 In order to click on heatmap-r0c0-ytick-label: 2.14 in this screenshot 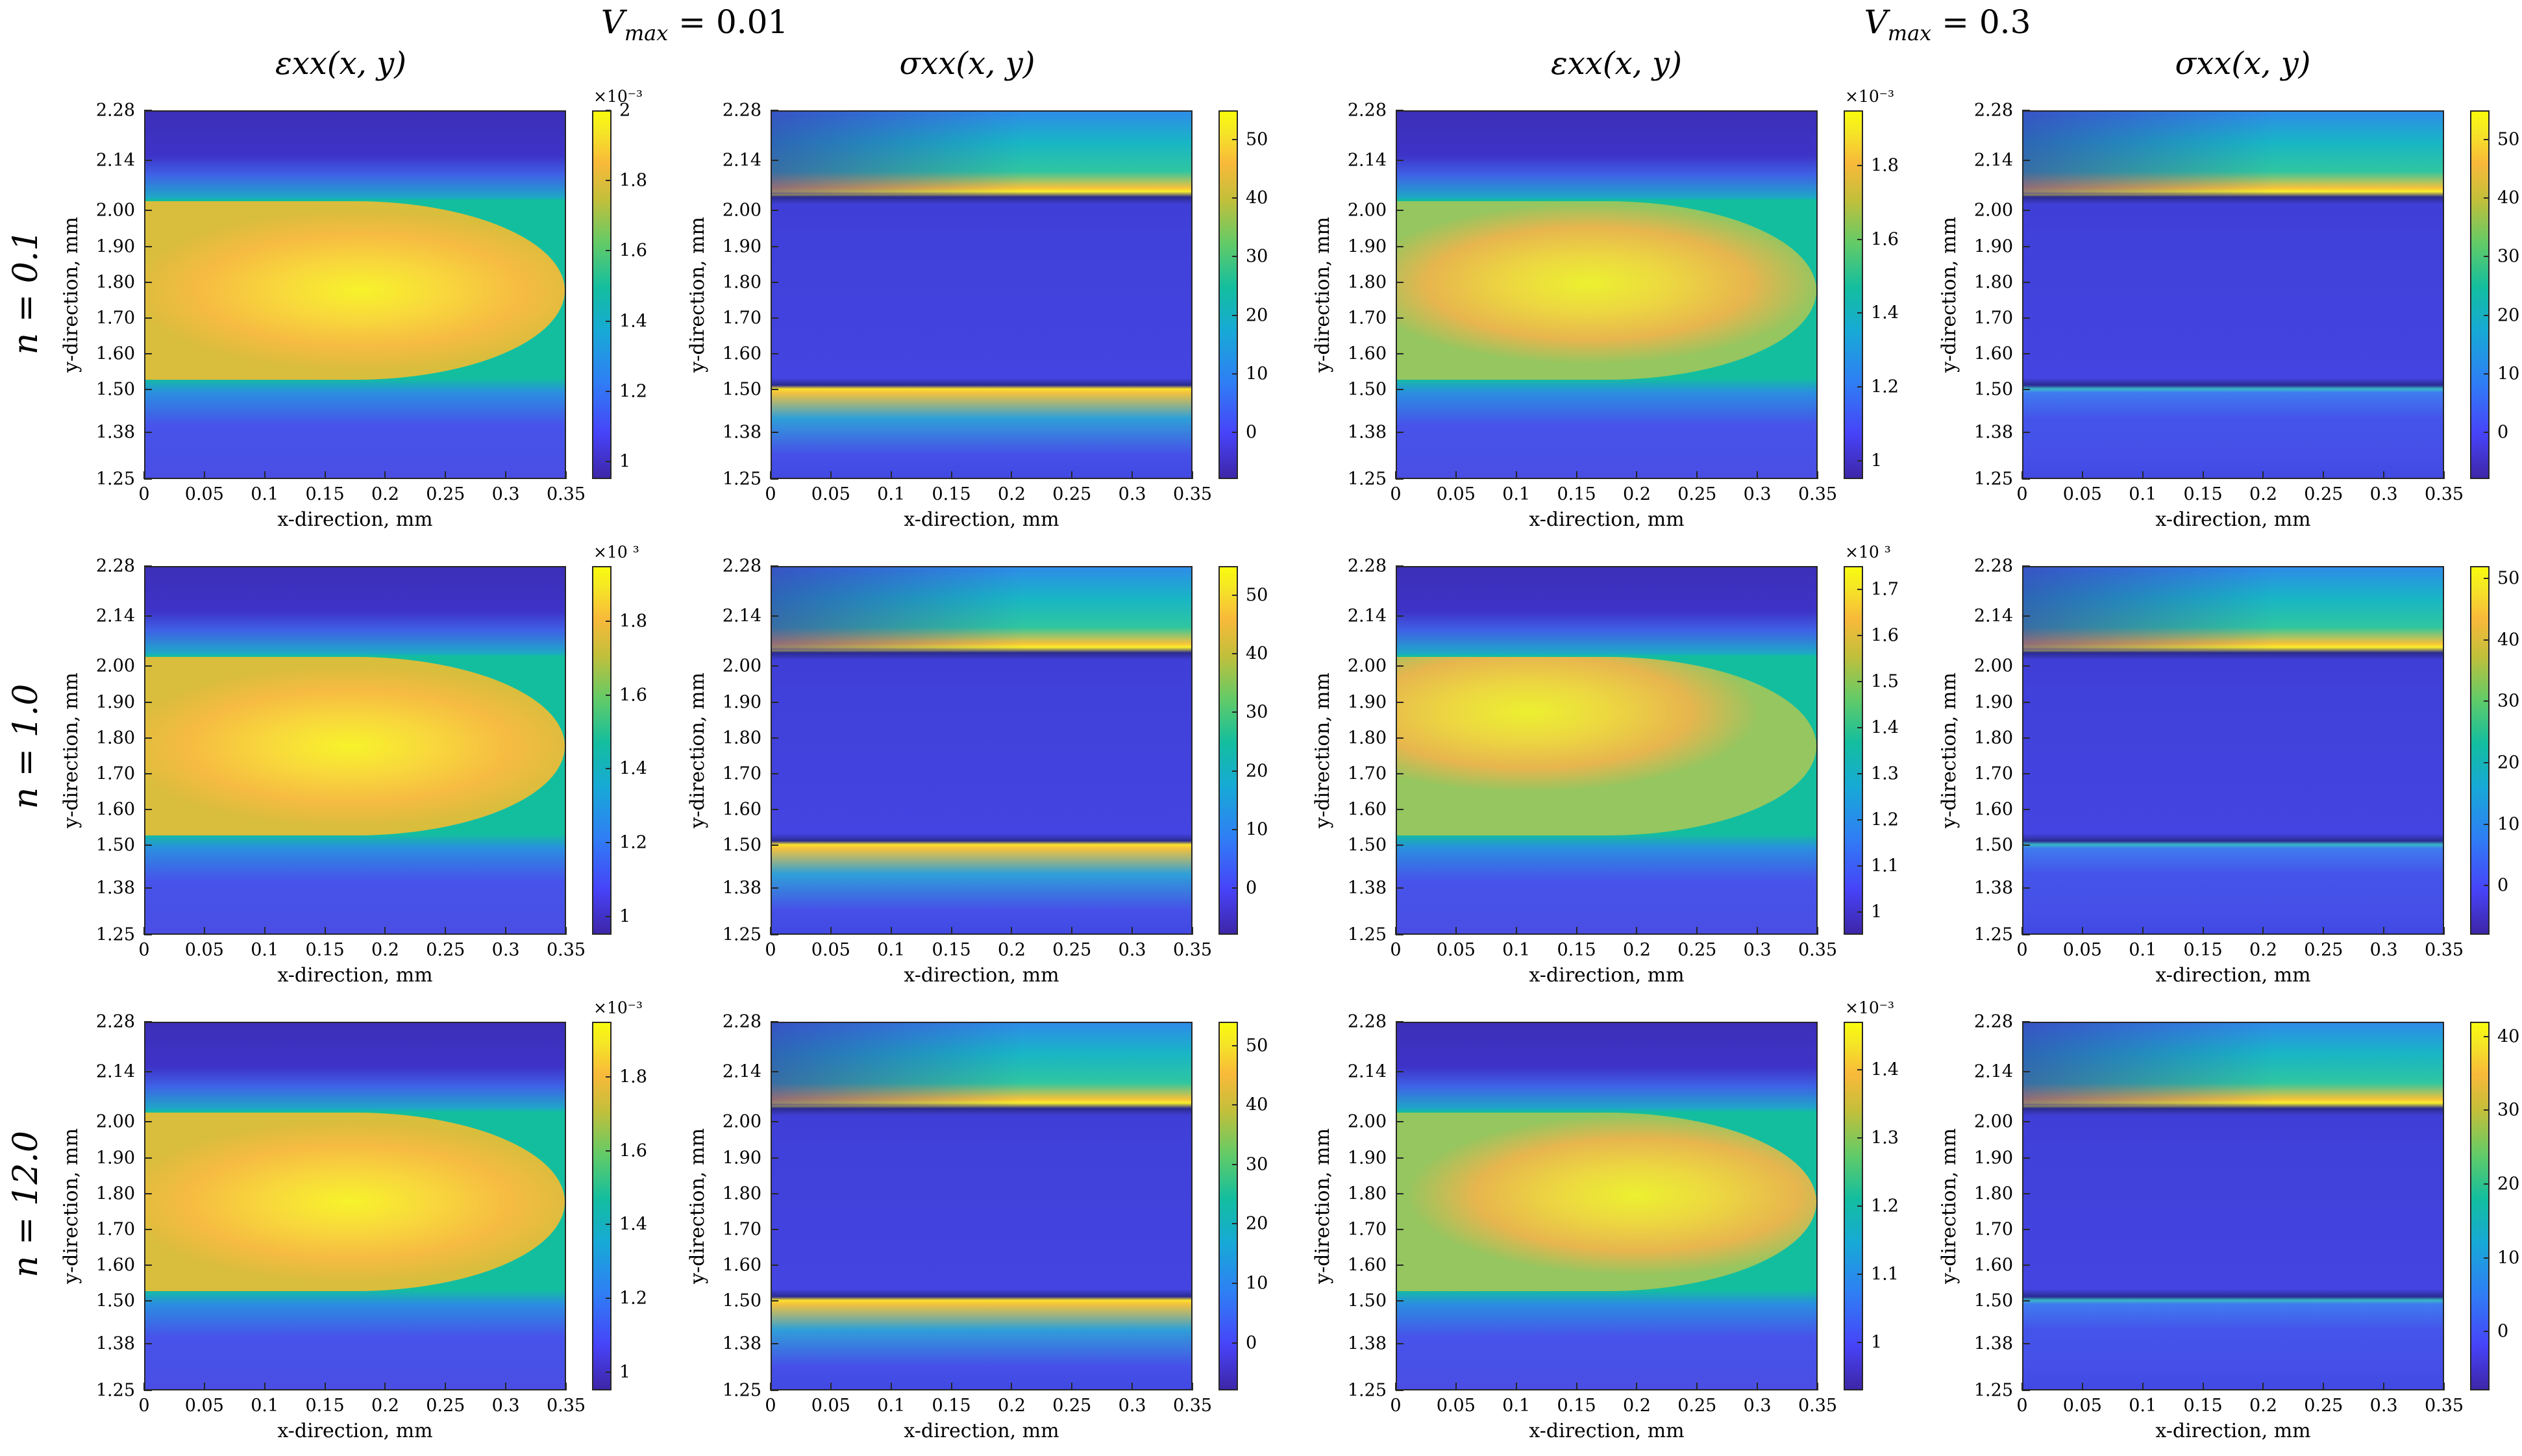, I will do `click(115, 160)`.